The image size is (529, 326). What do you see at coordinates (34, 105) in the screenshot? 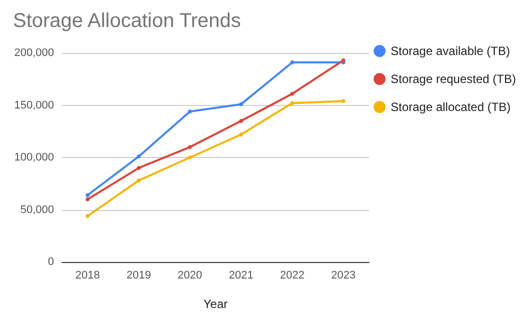
I see `y-tick-label: 150,000` at bounding box center [34, 105].